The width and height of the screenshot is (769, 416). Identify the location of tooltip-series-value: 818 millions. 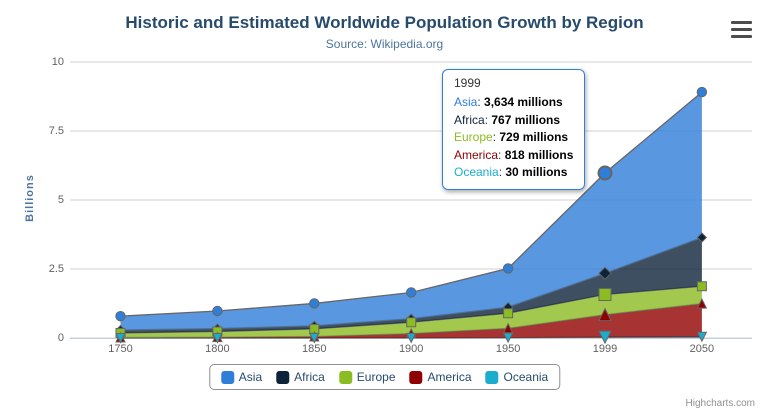
(539, 154).